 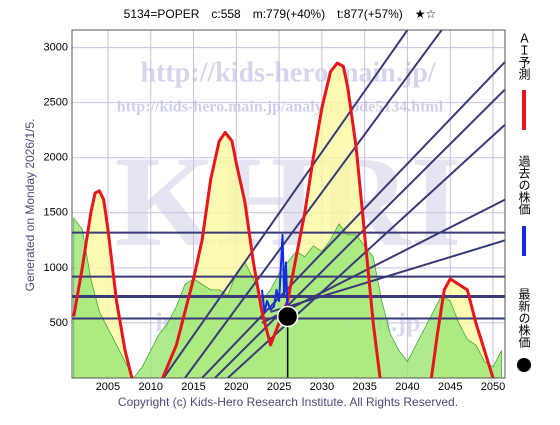 What do you see at coordinates (387, 276) in the screenshot?
I see `trend-line` at bounding box center [387, 276].